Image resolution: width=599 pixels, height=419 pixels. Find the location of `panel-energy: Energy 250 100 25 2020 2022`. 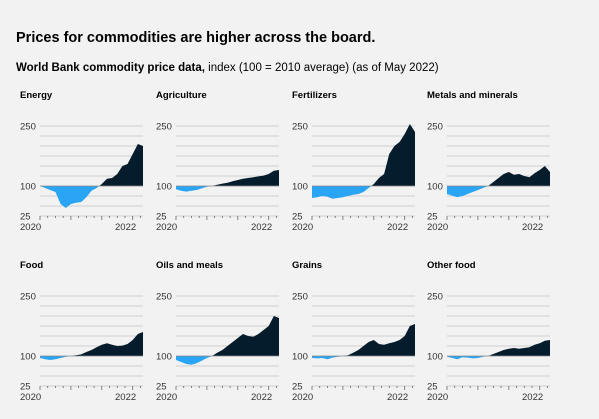

panel-energy: Energy 250 100 25 2020 2022 is located at coordinates (85, 167).